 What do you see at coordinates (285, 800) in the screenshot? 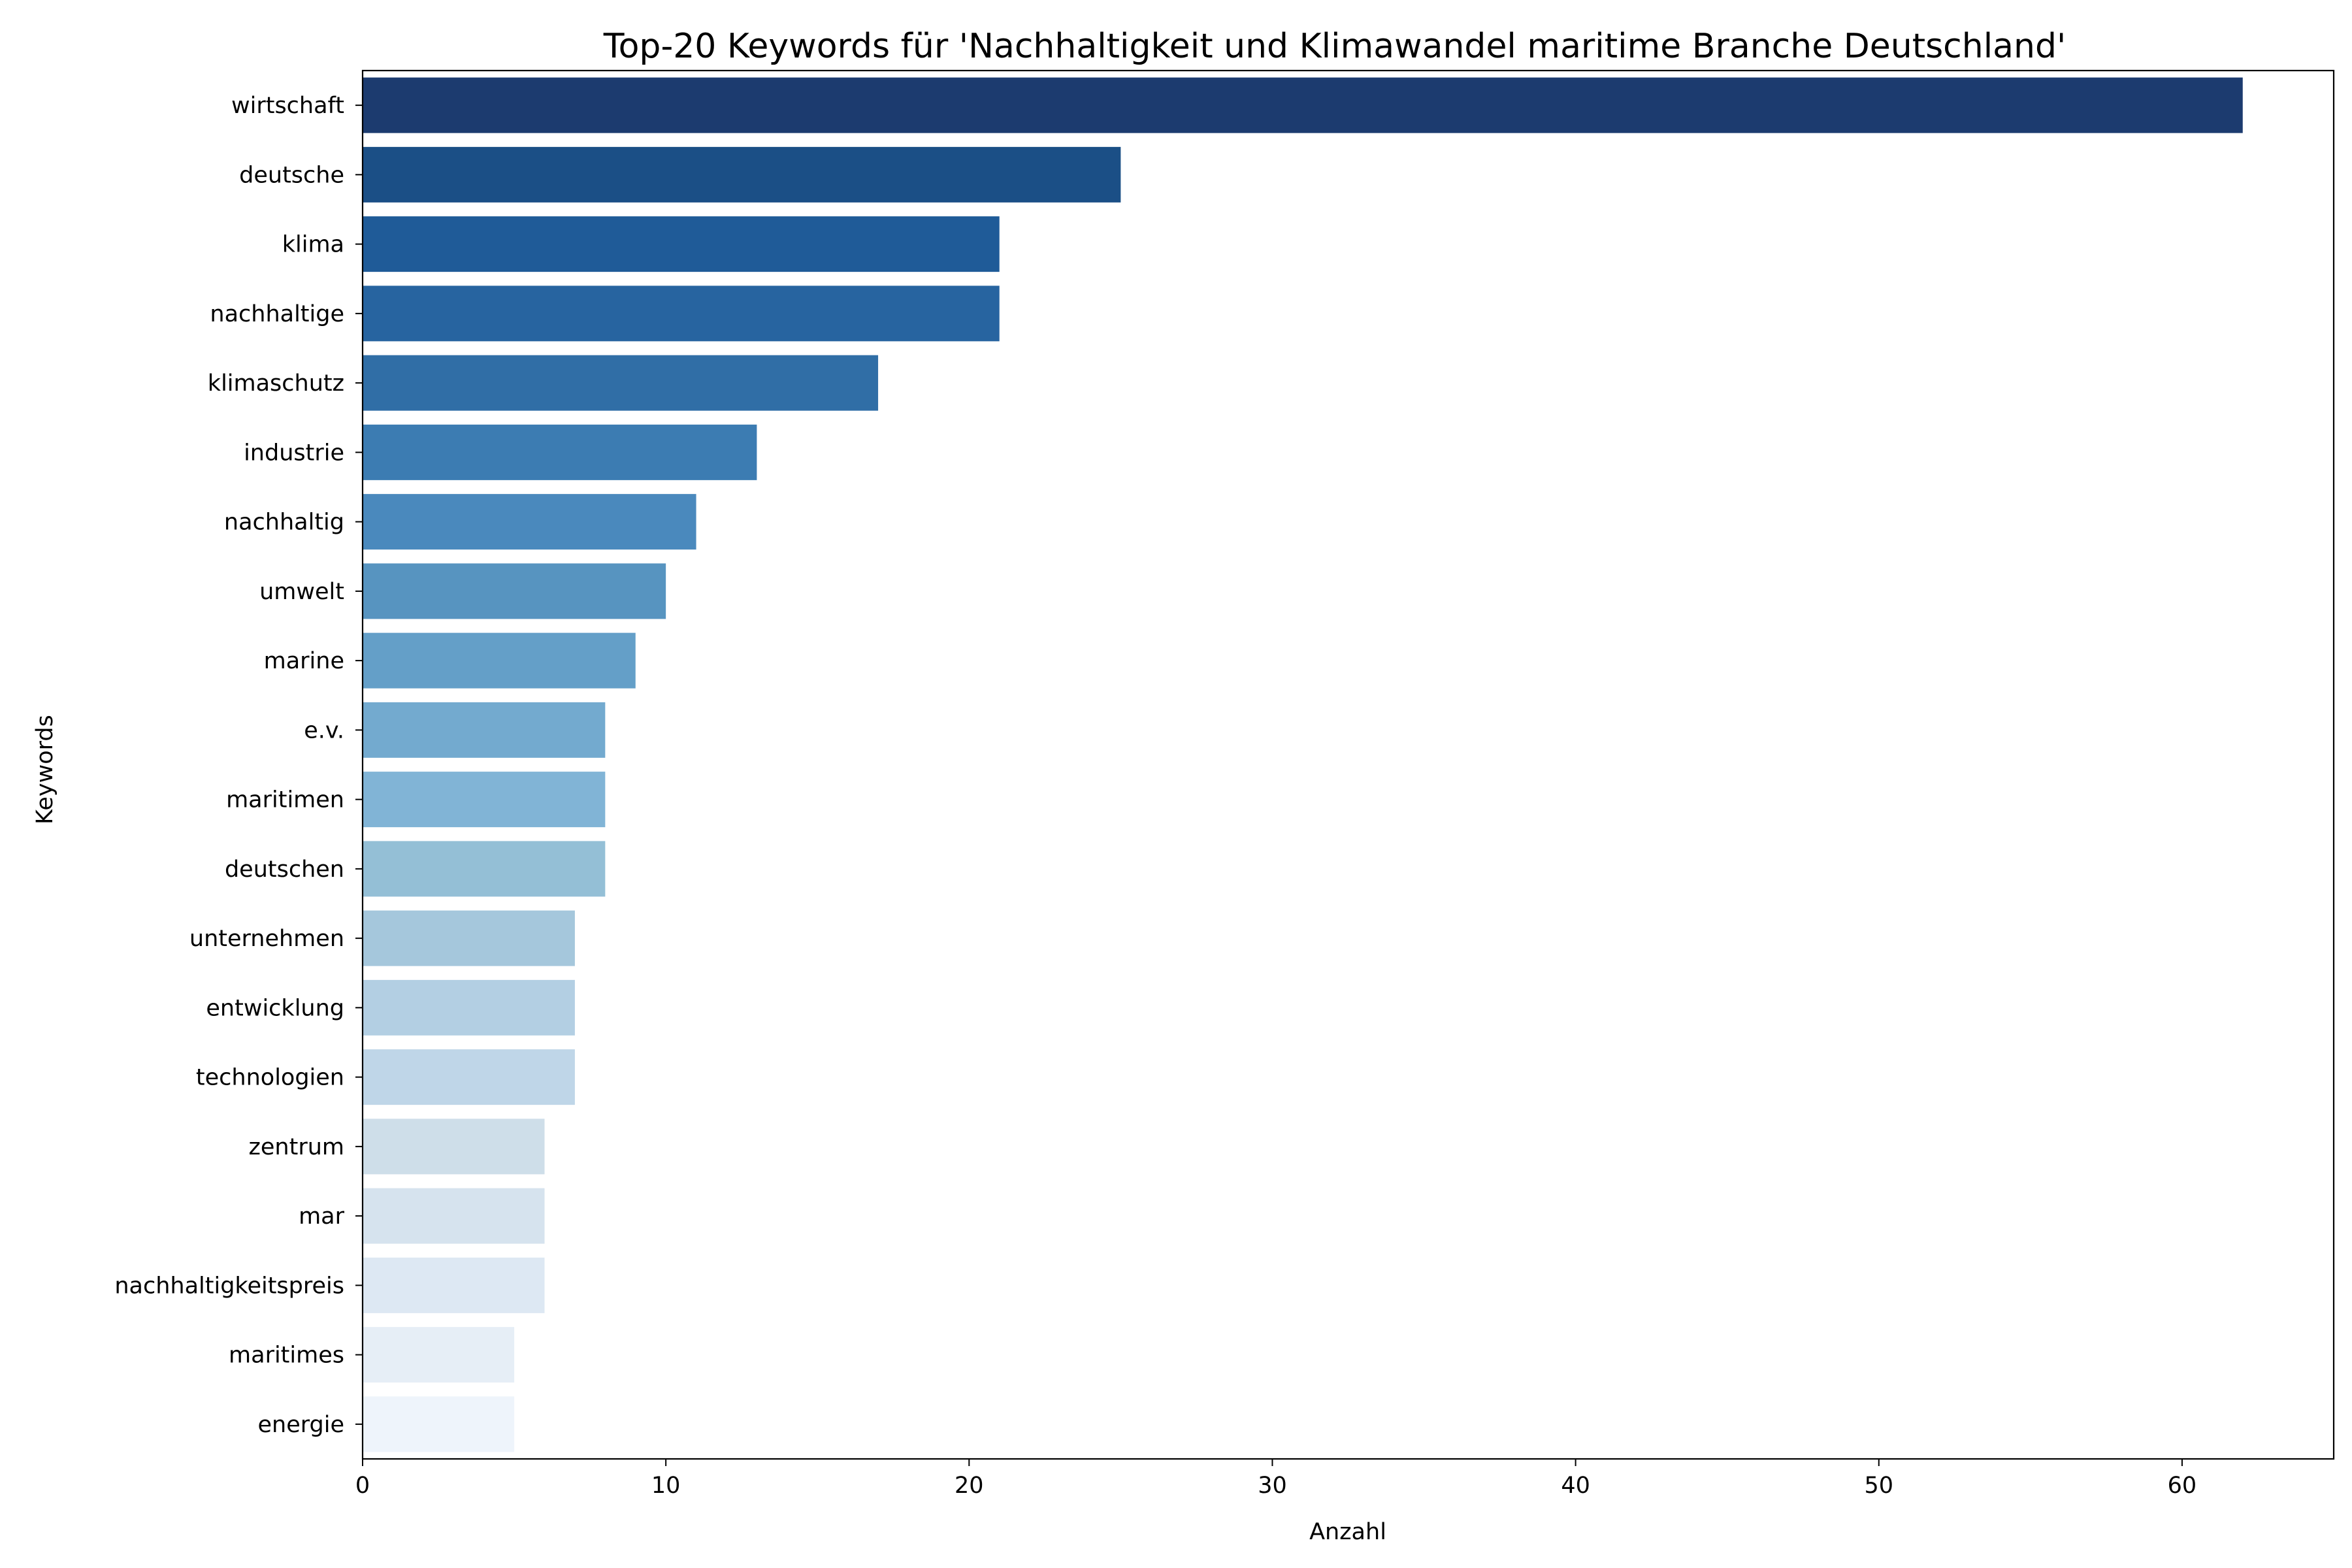
I see `y-tick-label: maritimen` at bounding box center [285, 800].